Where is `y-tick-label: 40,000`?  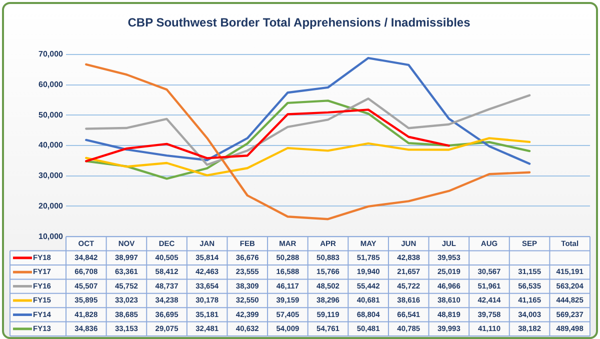 y-tick-label: 40,000 is located at coordinates (51, 145).